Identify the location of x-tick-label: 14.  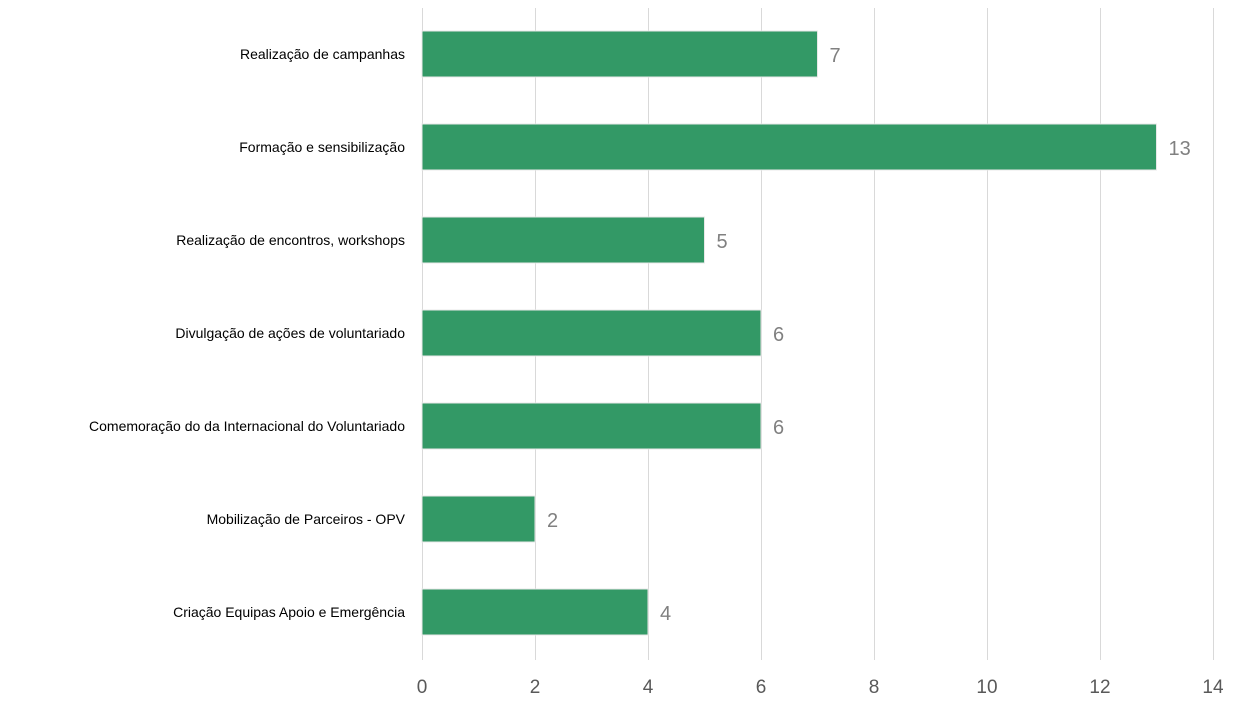
(1213, 687).